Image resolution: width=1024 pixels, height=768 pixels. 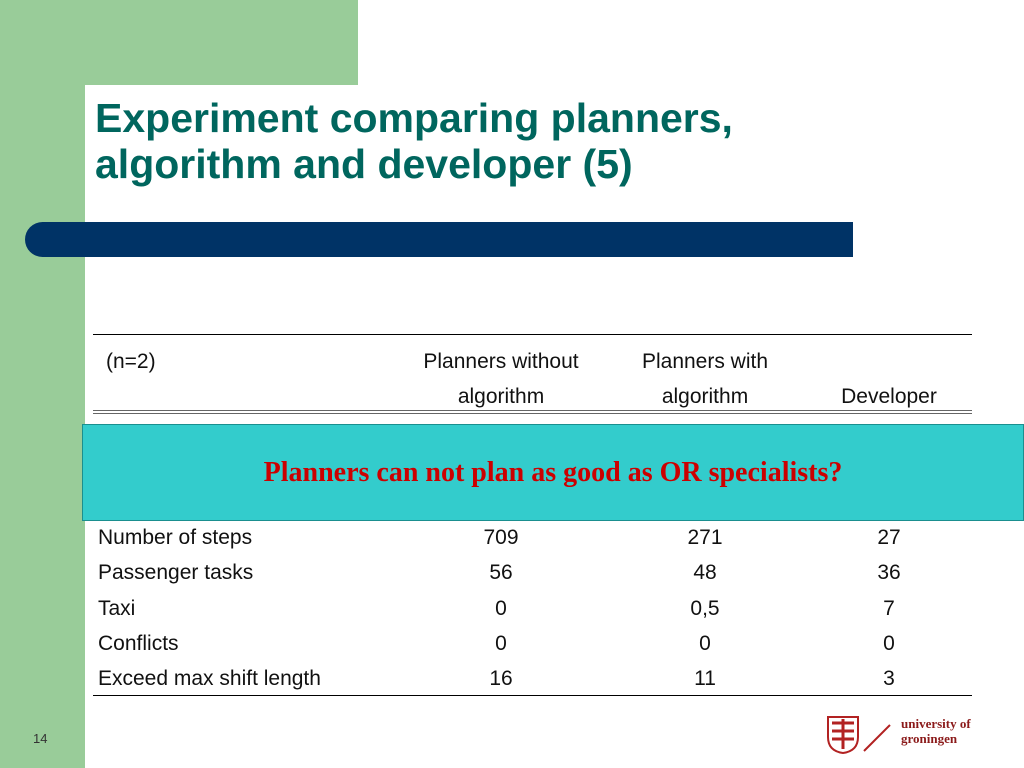 I want to click on logo-text: university of groningen, so click(x=936, y=731).